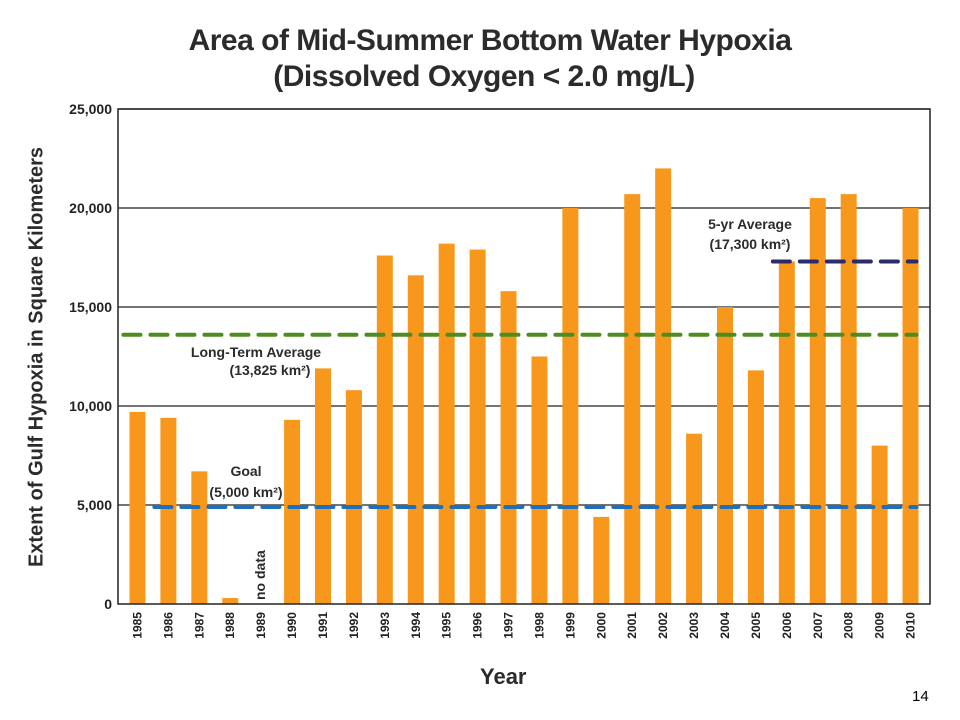  What do you see at coordinates (725, 625) in the screenshot?
I see `x-tick-label: 2004` at bounding box center [725, 625].